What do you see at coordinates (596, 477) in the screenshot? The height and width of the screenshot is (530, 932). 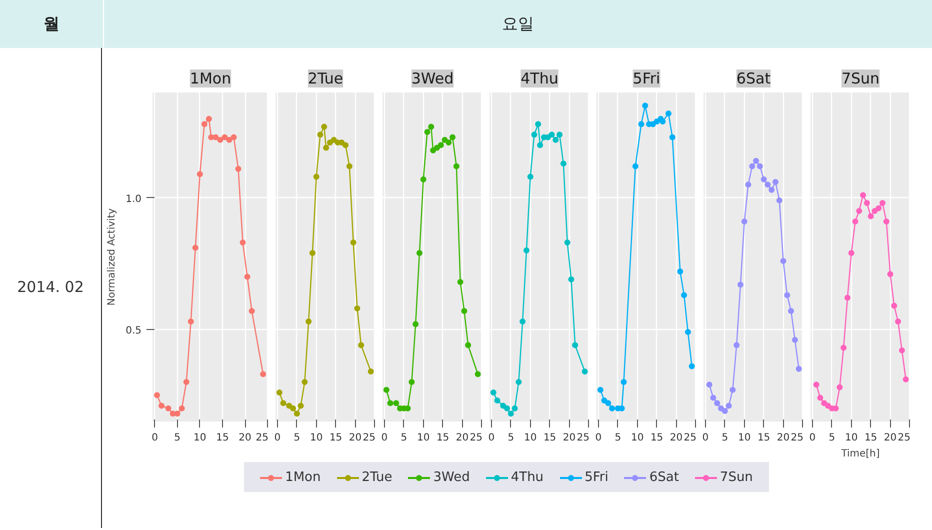 I see `legend-label: 5Fri` at bounding box center [596, 477].